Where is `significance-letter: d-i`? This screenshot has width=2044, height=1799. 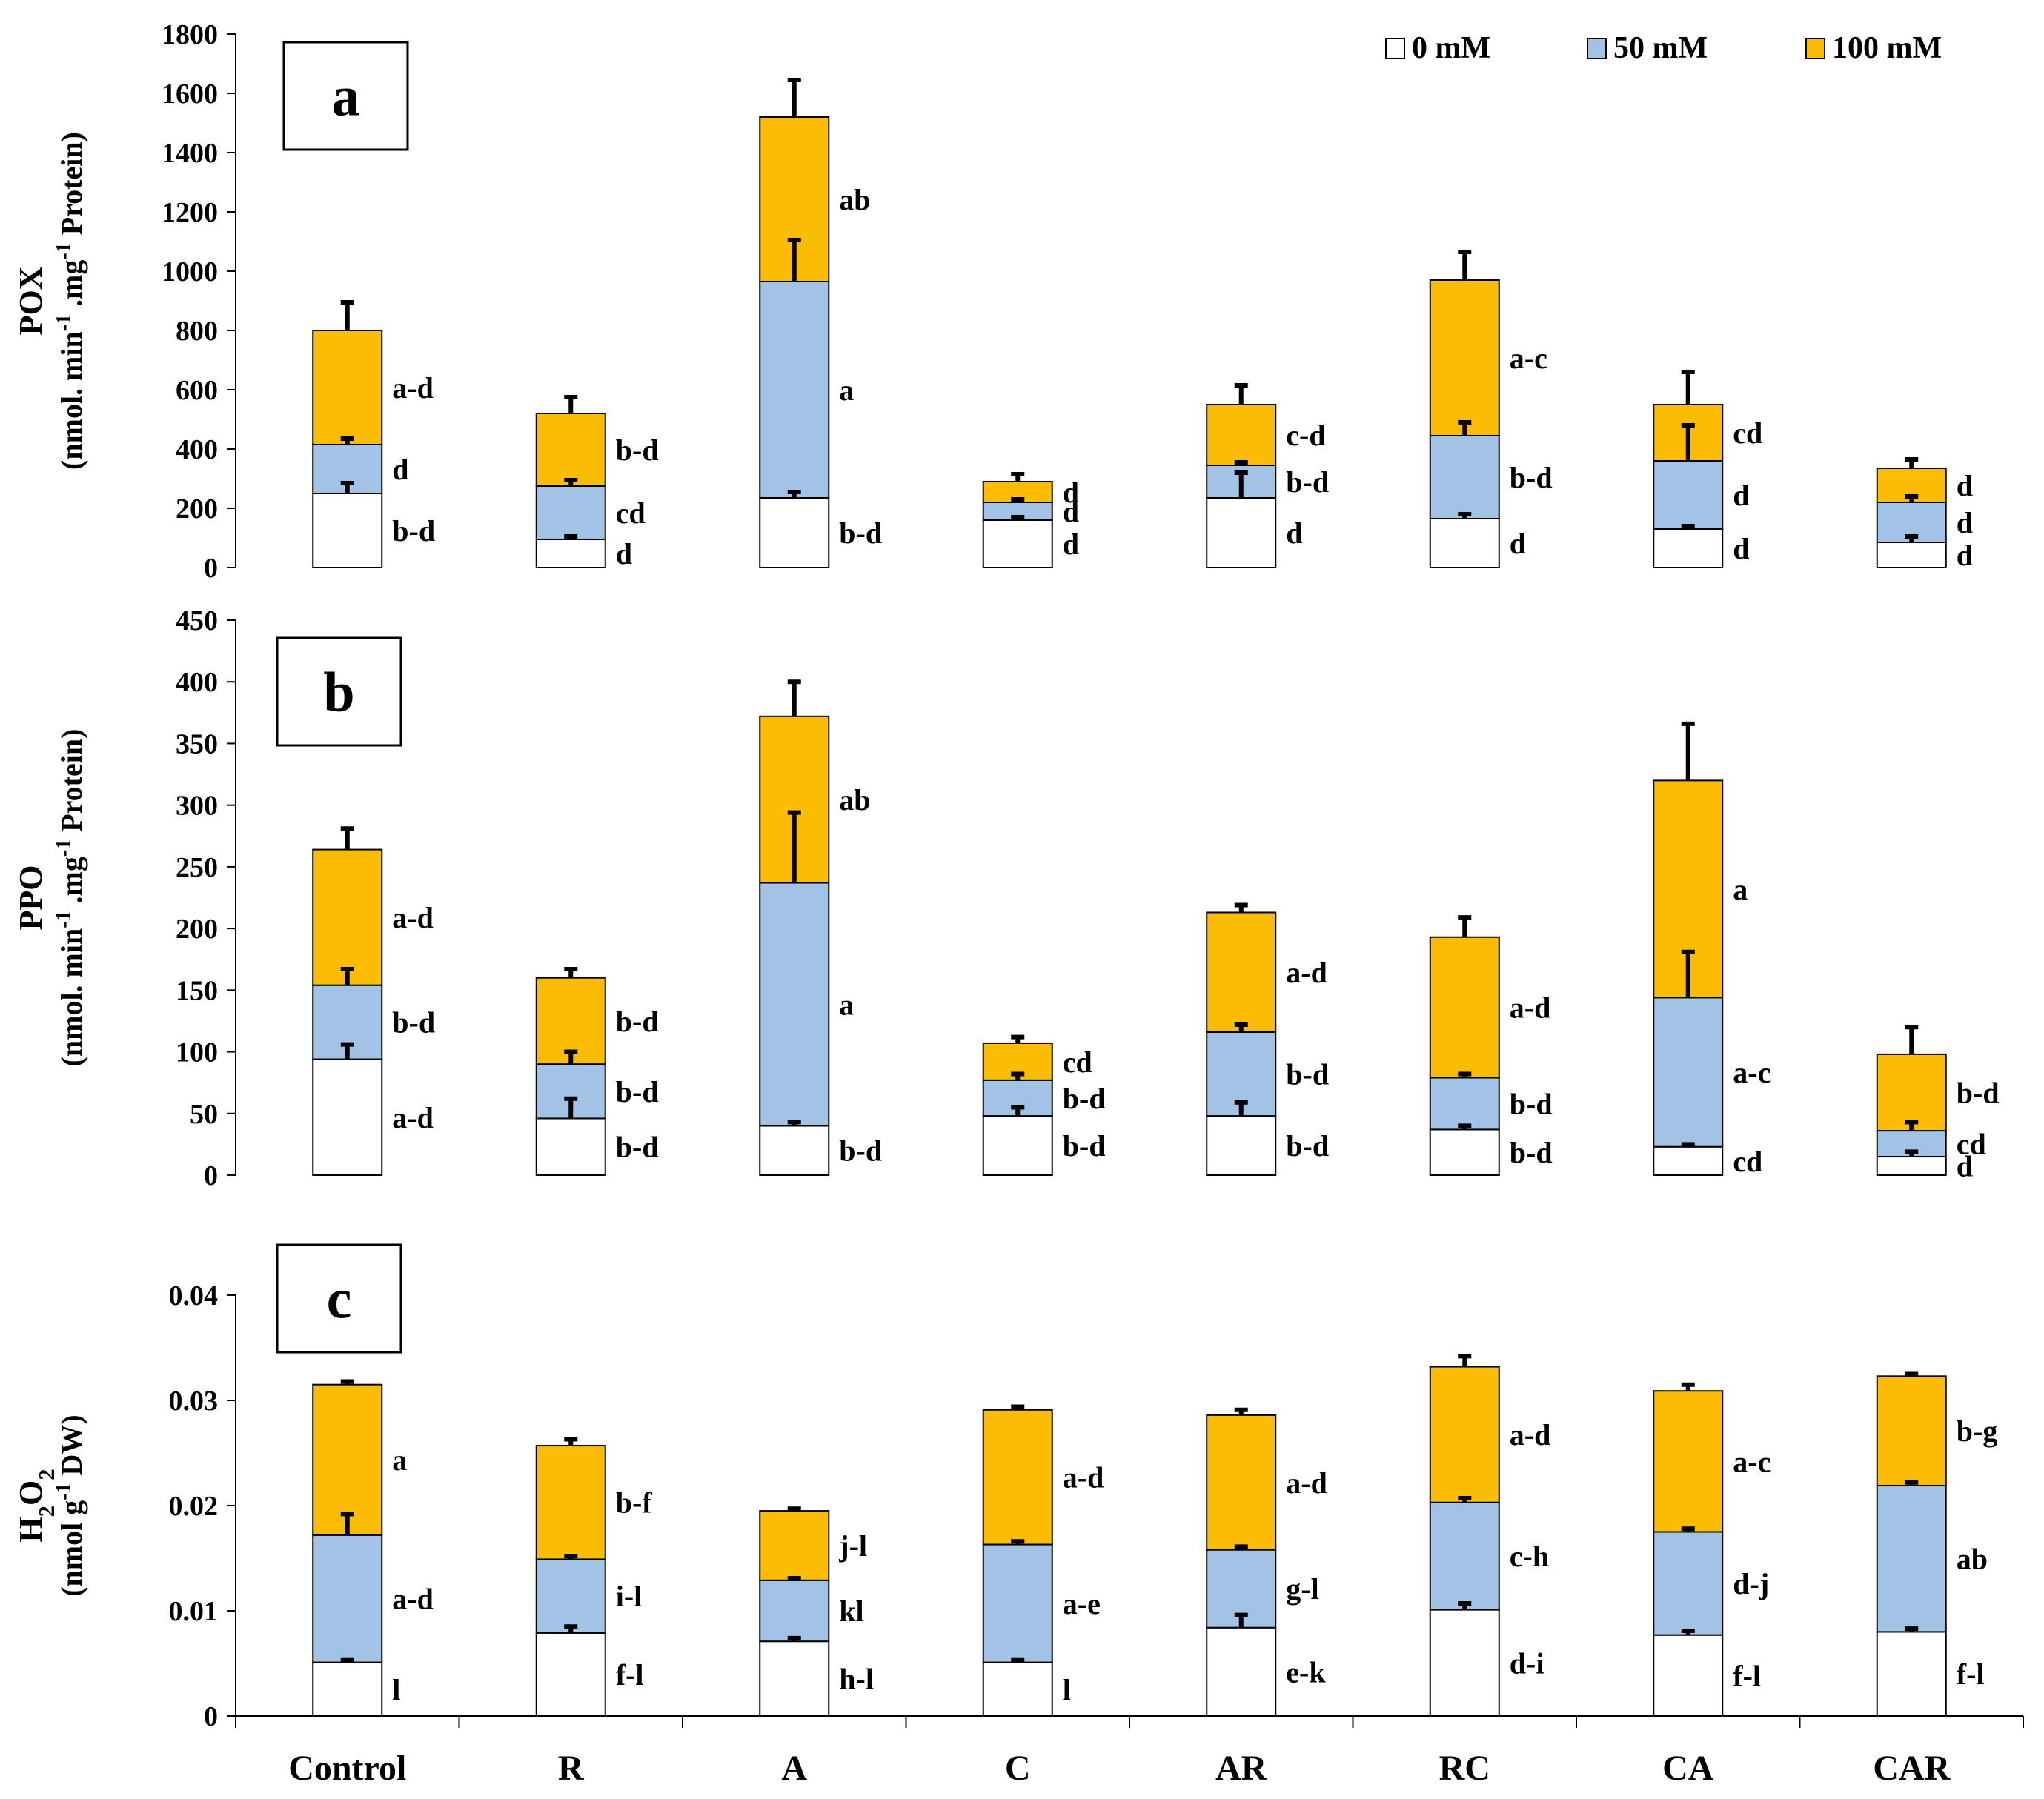
significance-letter: d-i is located at coordinates (1527, 1663).